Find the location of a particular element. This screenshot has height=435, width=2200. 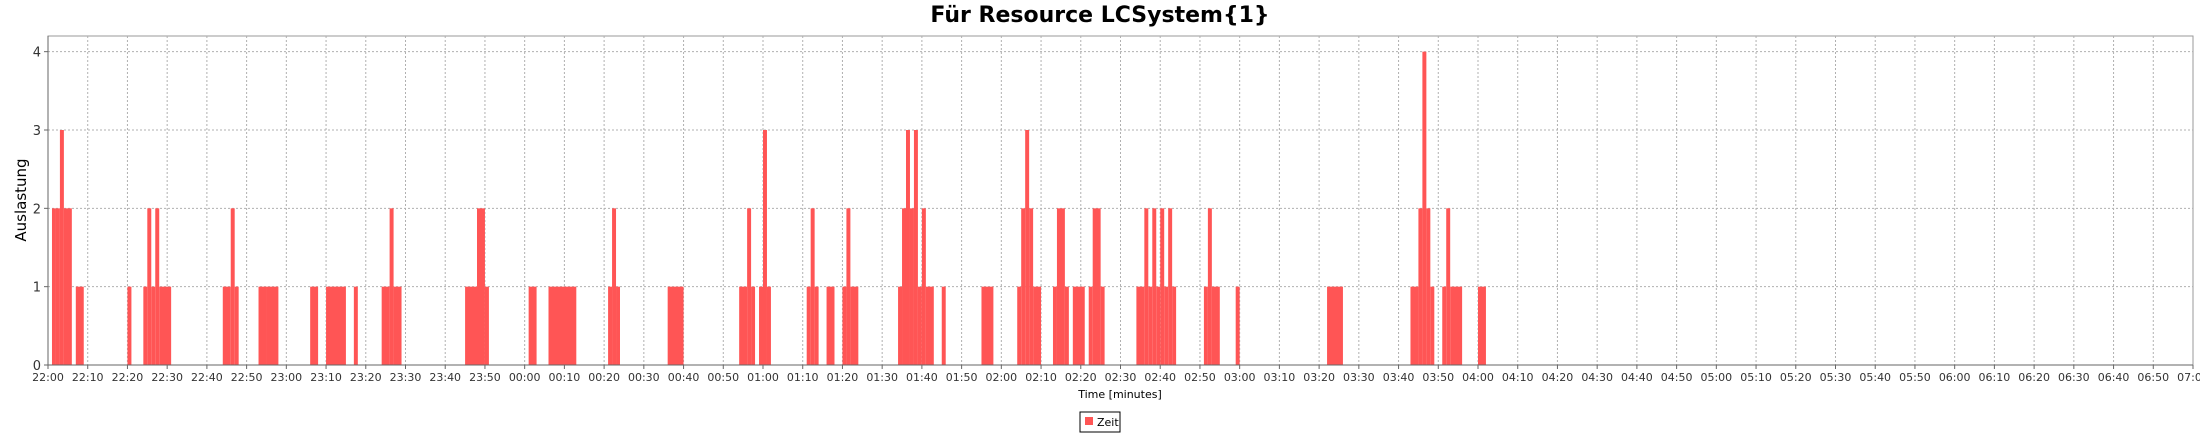

x-tick-label: 01:30 is located at coordinates (882, 377).